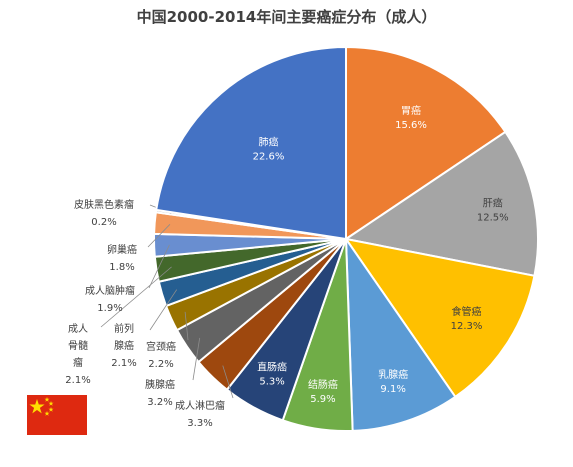 The height and width of the screenshot is (467, 573). I want to click on slice-label-name: 肝癌, so click(493, 202).